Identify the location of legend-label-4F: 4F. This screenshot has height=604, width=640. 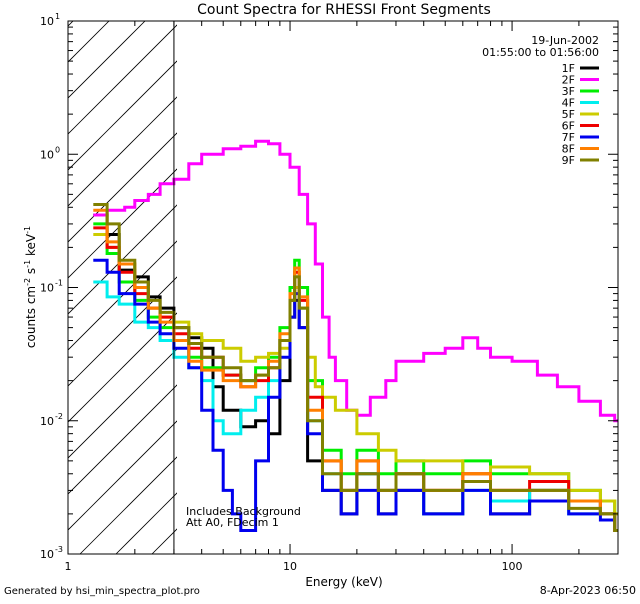
(568, 103).